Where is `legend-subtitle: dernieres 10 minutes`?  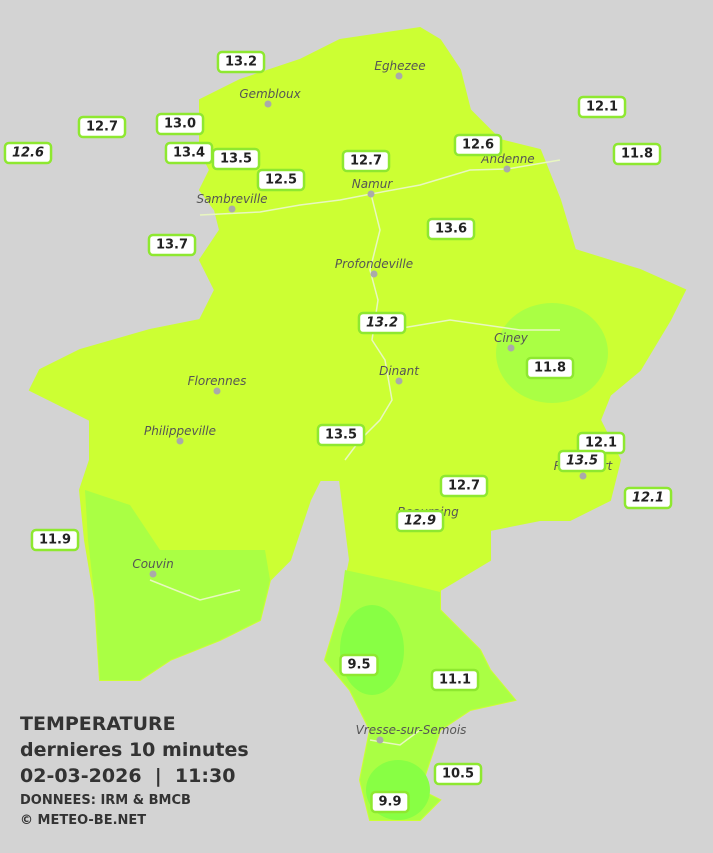
legend-subtitle: dernieres 10 minutes is located at coordinates (134, 750).